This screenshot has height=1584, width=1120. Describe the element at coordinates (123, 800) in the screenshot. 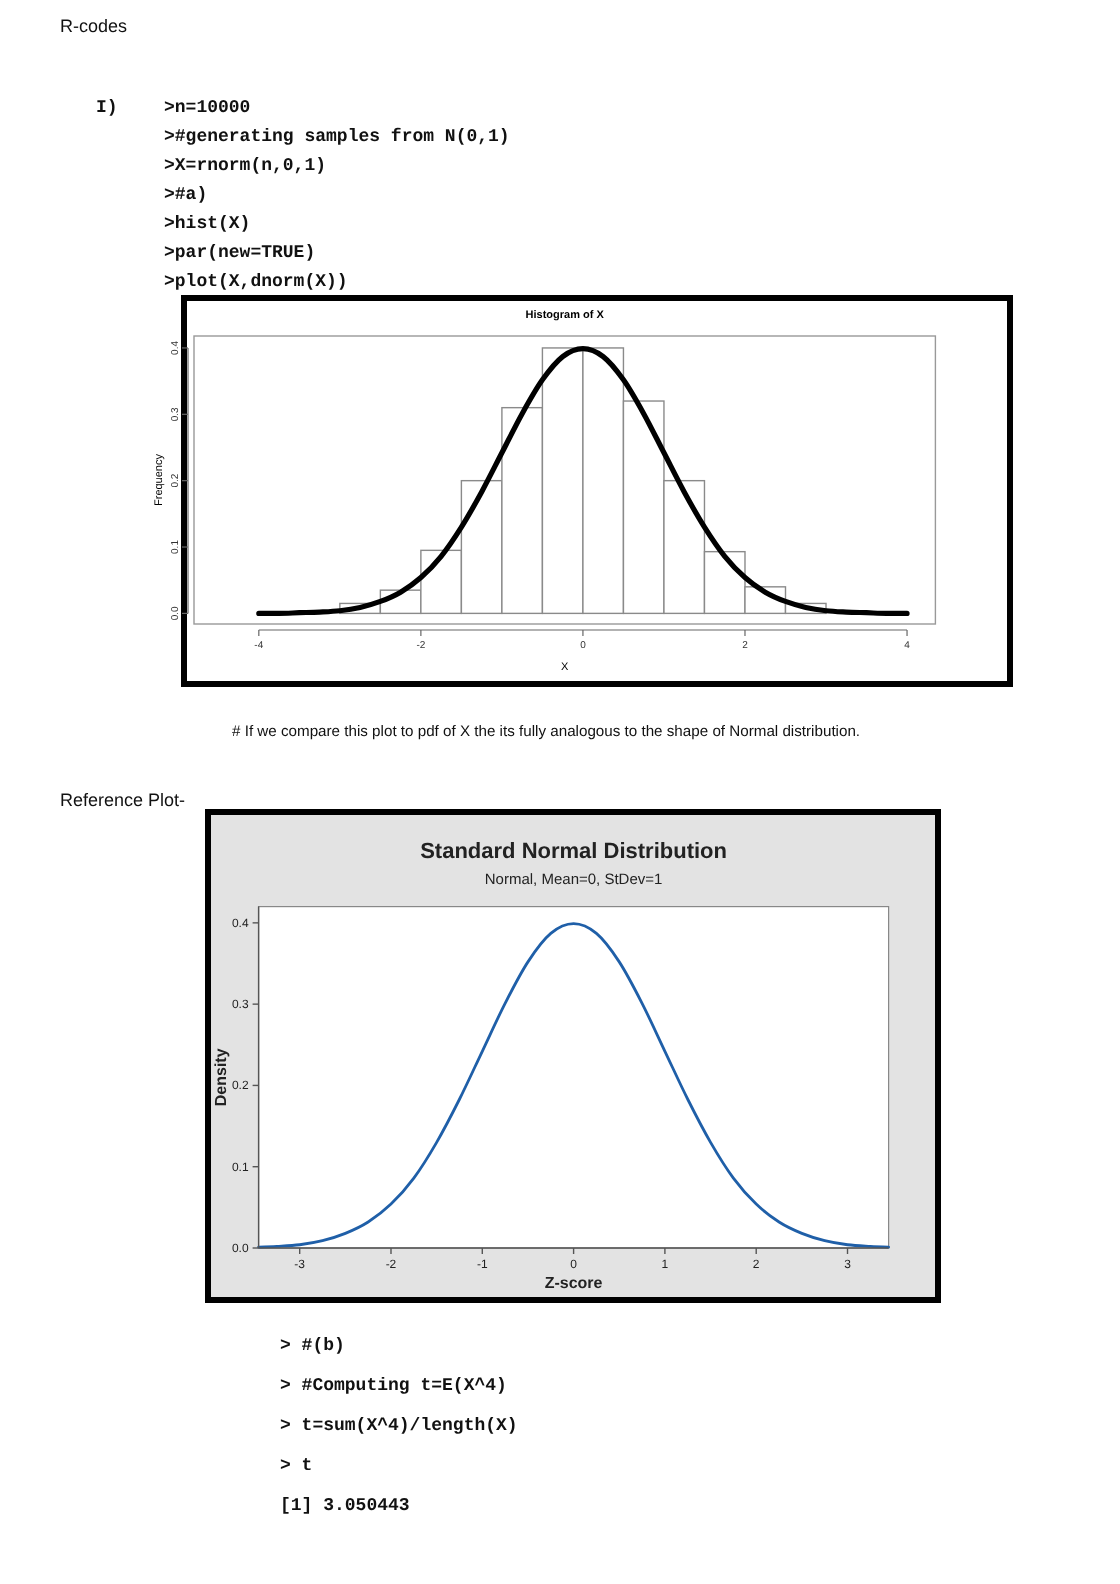

I see `text: Reference Plot-` at that location.